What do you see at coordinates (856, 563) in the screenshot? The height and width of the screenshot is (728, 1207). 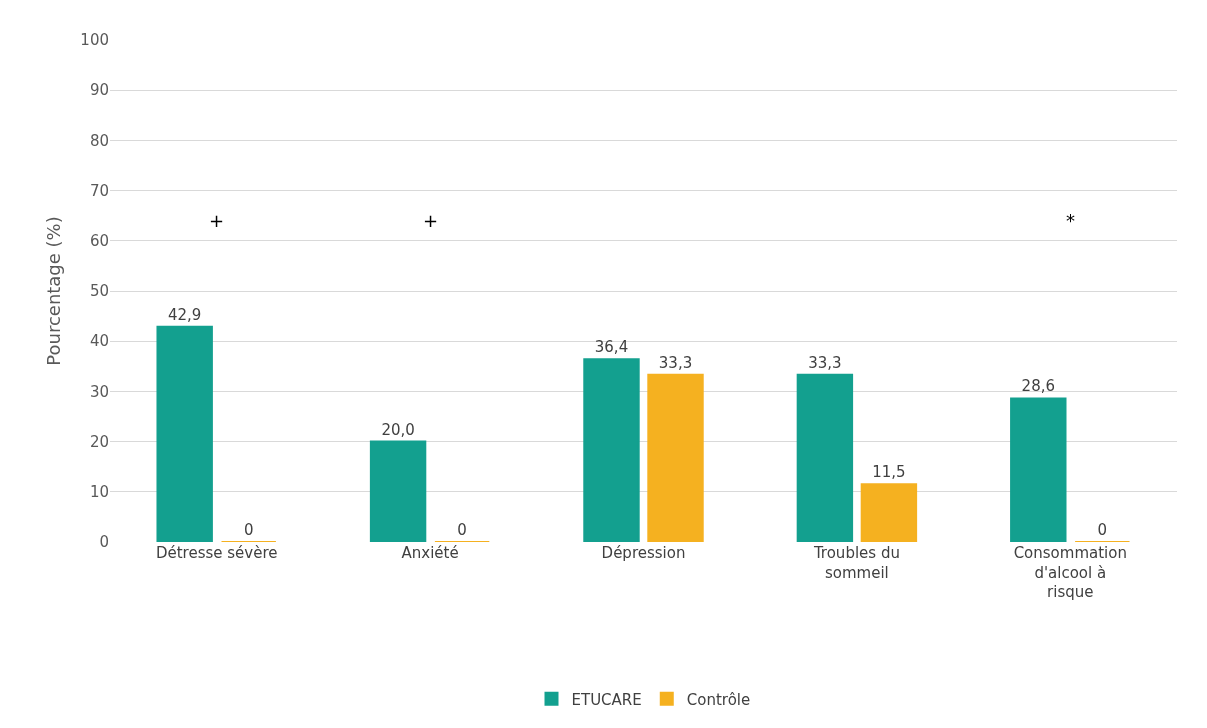 I see `x-tick-label: Troubles du sommeil` at bounding box center [856, 563].